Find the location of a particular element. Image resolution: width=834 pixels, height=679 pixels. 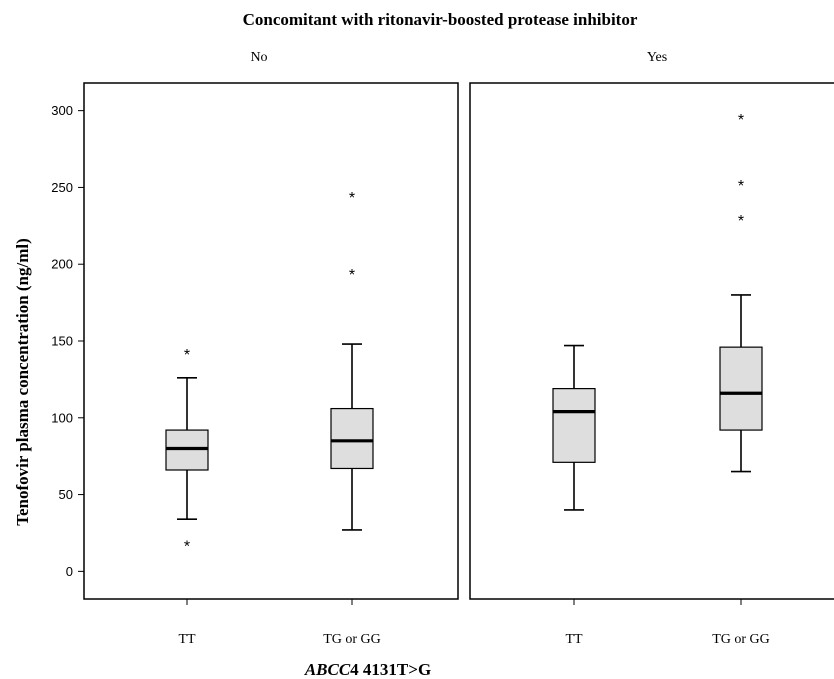

y-tick-label: 100 is located at coordinates (62, 417).